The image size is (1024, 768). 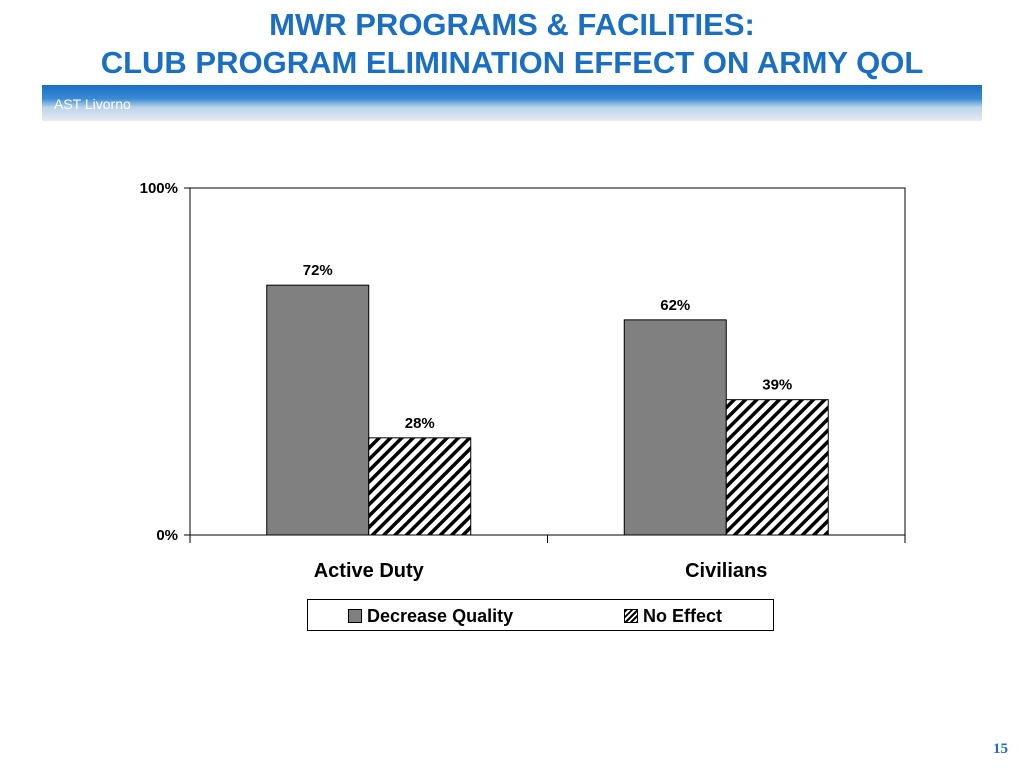 What do you see at coordinates (675, 305) in the screenshot?
I see `data-label-decrease-quality-civilians: 62%` at bounding box center [675, 305].